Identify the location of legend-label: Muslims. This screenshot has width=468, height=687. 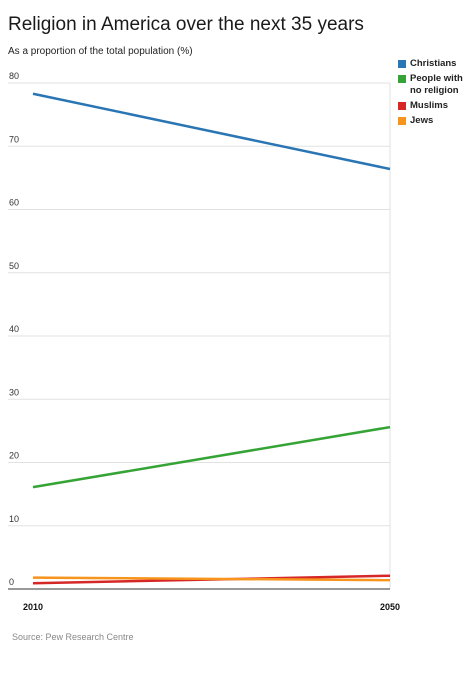
(429, 105).